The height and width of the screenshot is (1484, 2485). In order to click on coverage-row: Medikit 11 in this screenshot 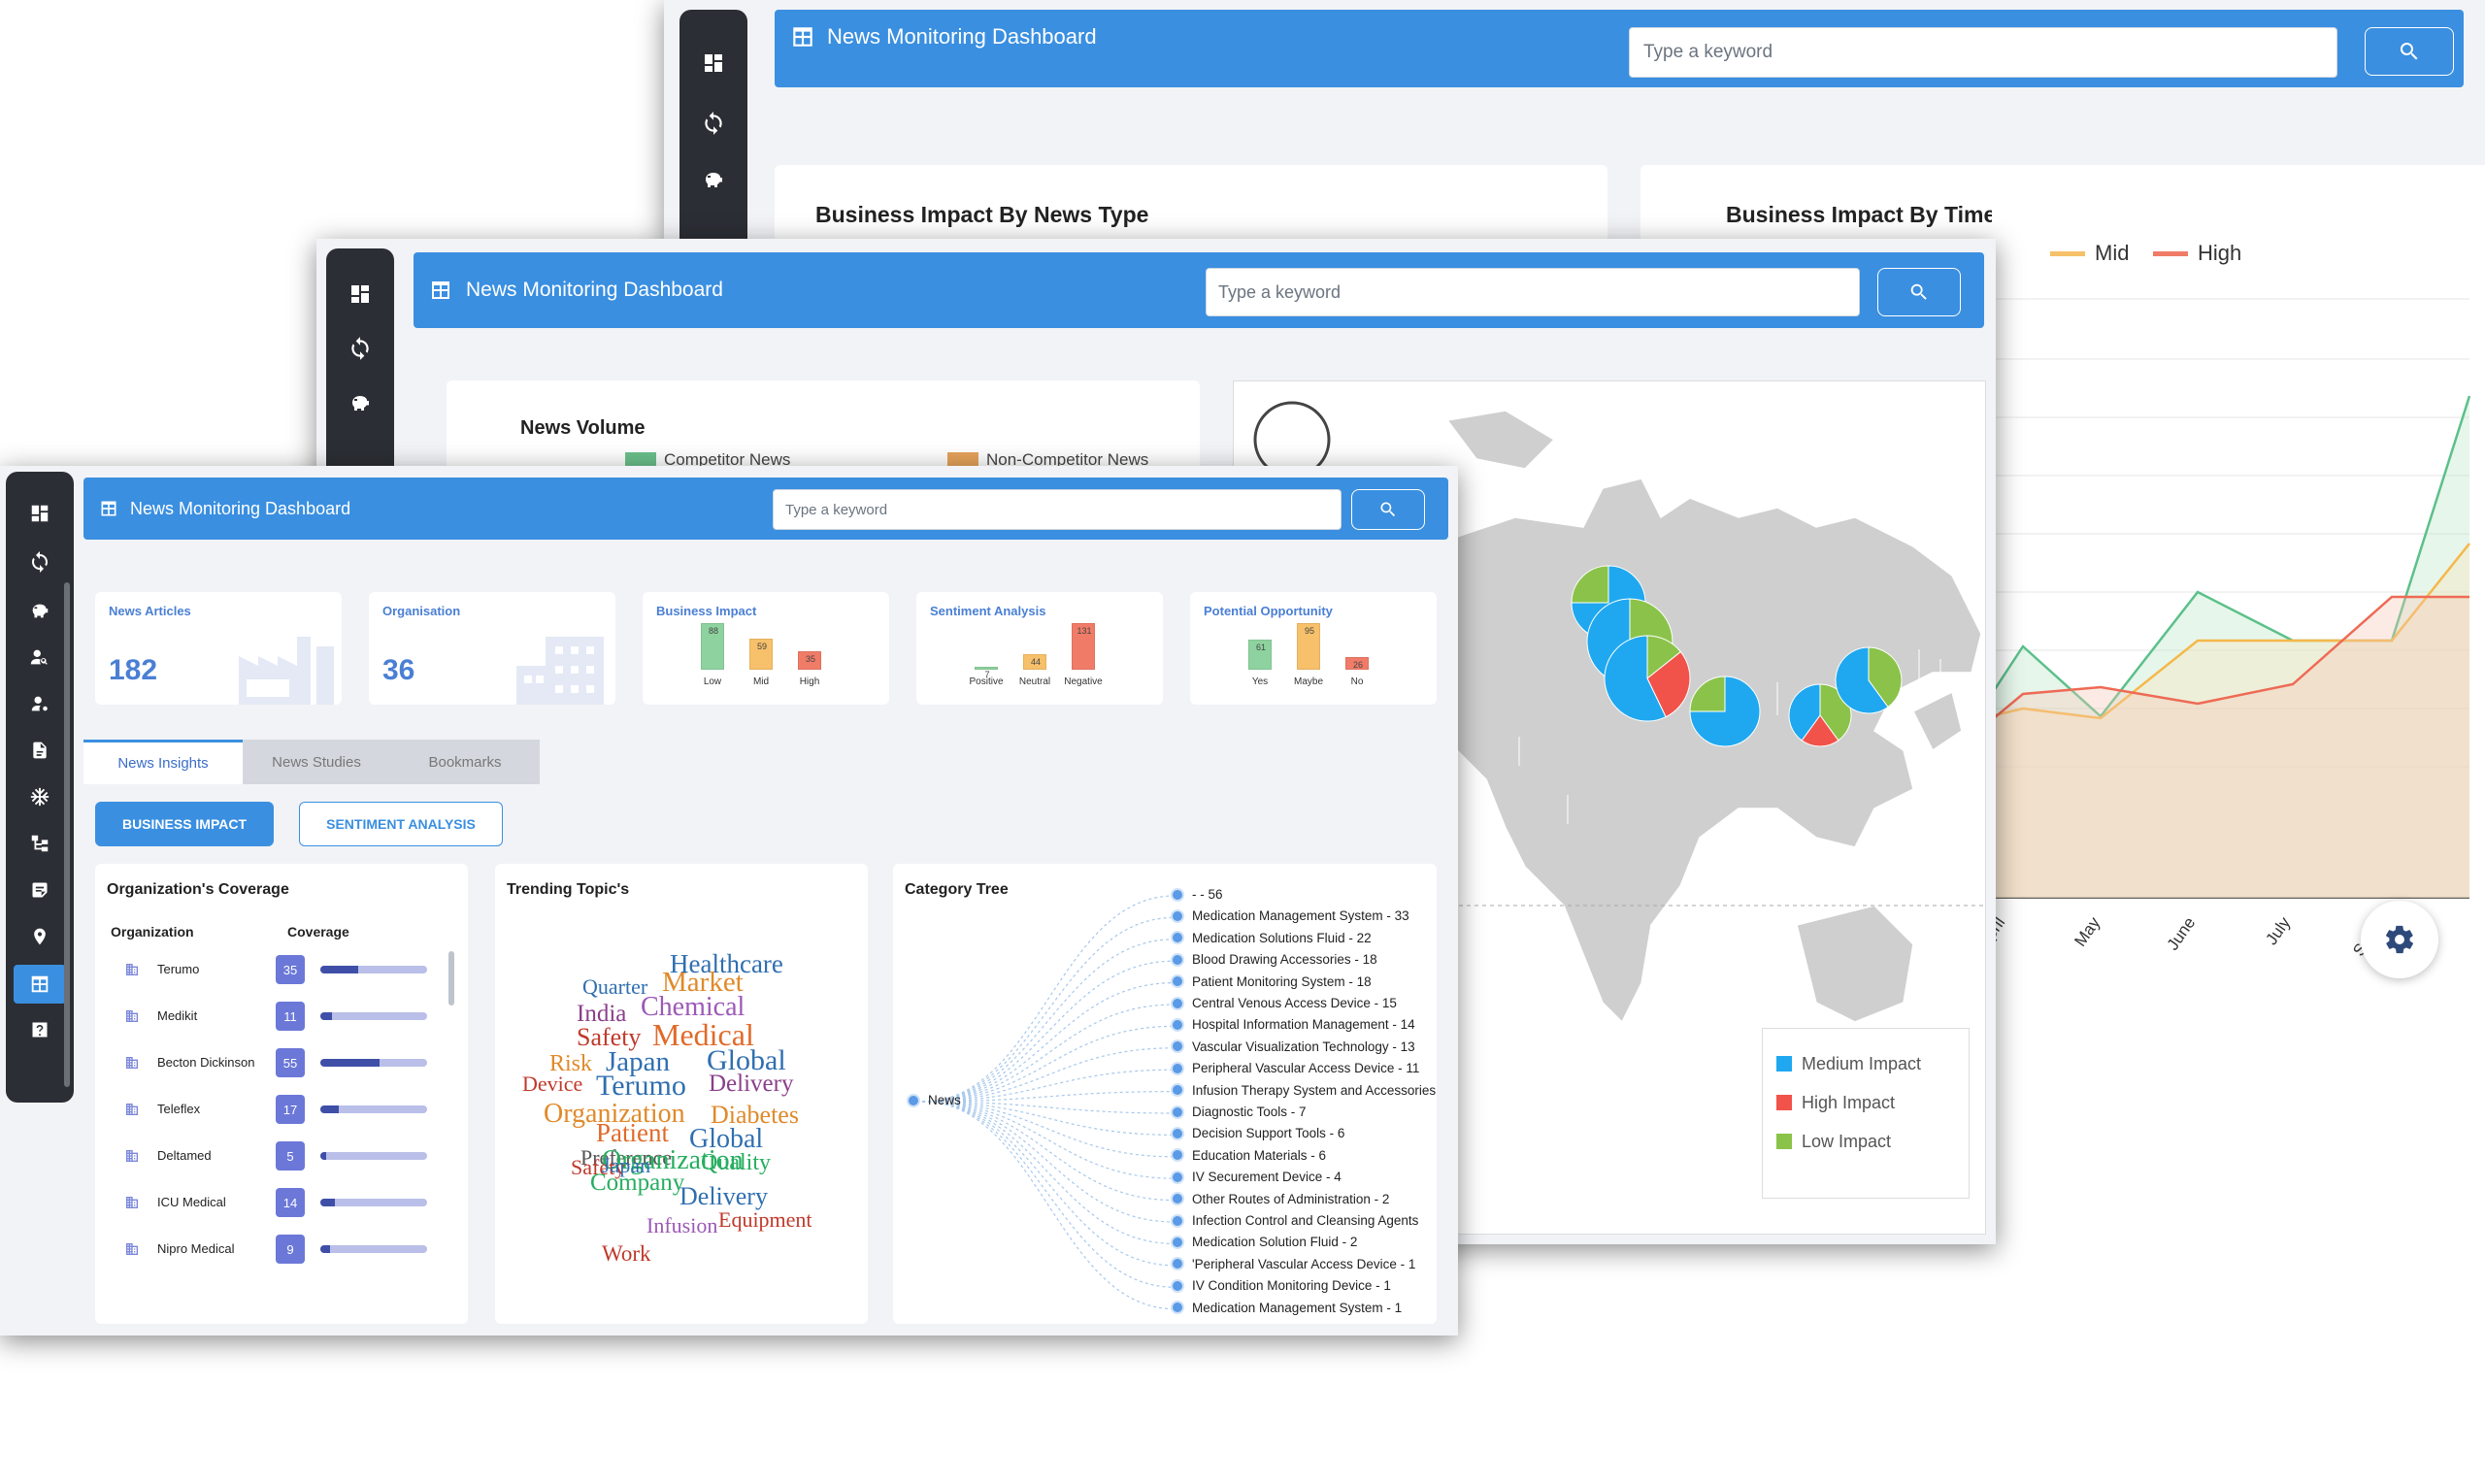, I will do `click(280, 1016)`.